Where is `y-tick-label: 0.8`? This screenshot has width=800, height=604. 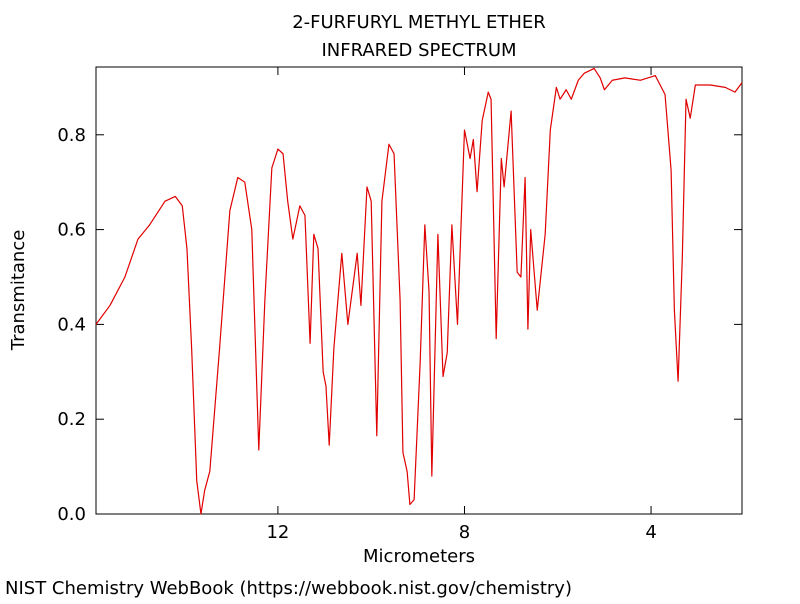
y-tick-label: 0.8 is located at coordinates (71, 135).